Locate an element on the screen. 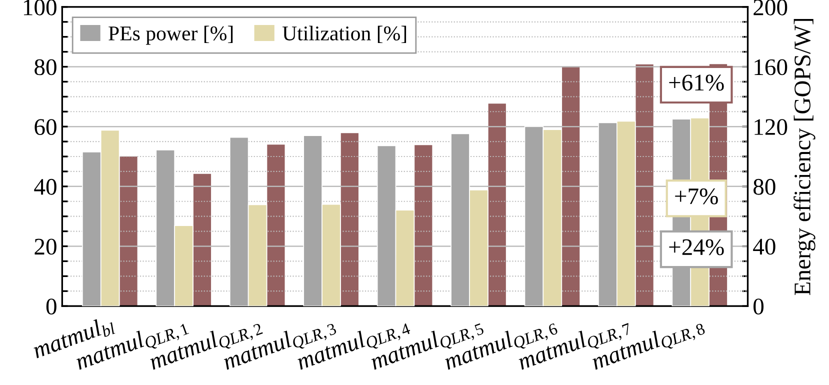  legend-label: PEs power [%] is located at coordinates (170, 35).